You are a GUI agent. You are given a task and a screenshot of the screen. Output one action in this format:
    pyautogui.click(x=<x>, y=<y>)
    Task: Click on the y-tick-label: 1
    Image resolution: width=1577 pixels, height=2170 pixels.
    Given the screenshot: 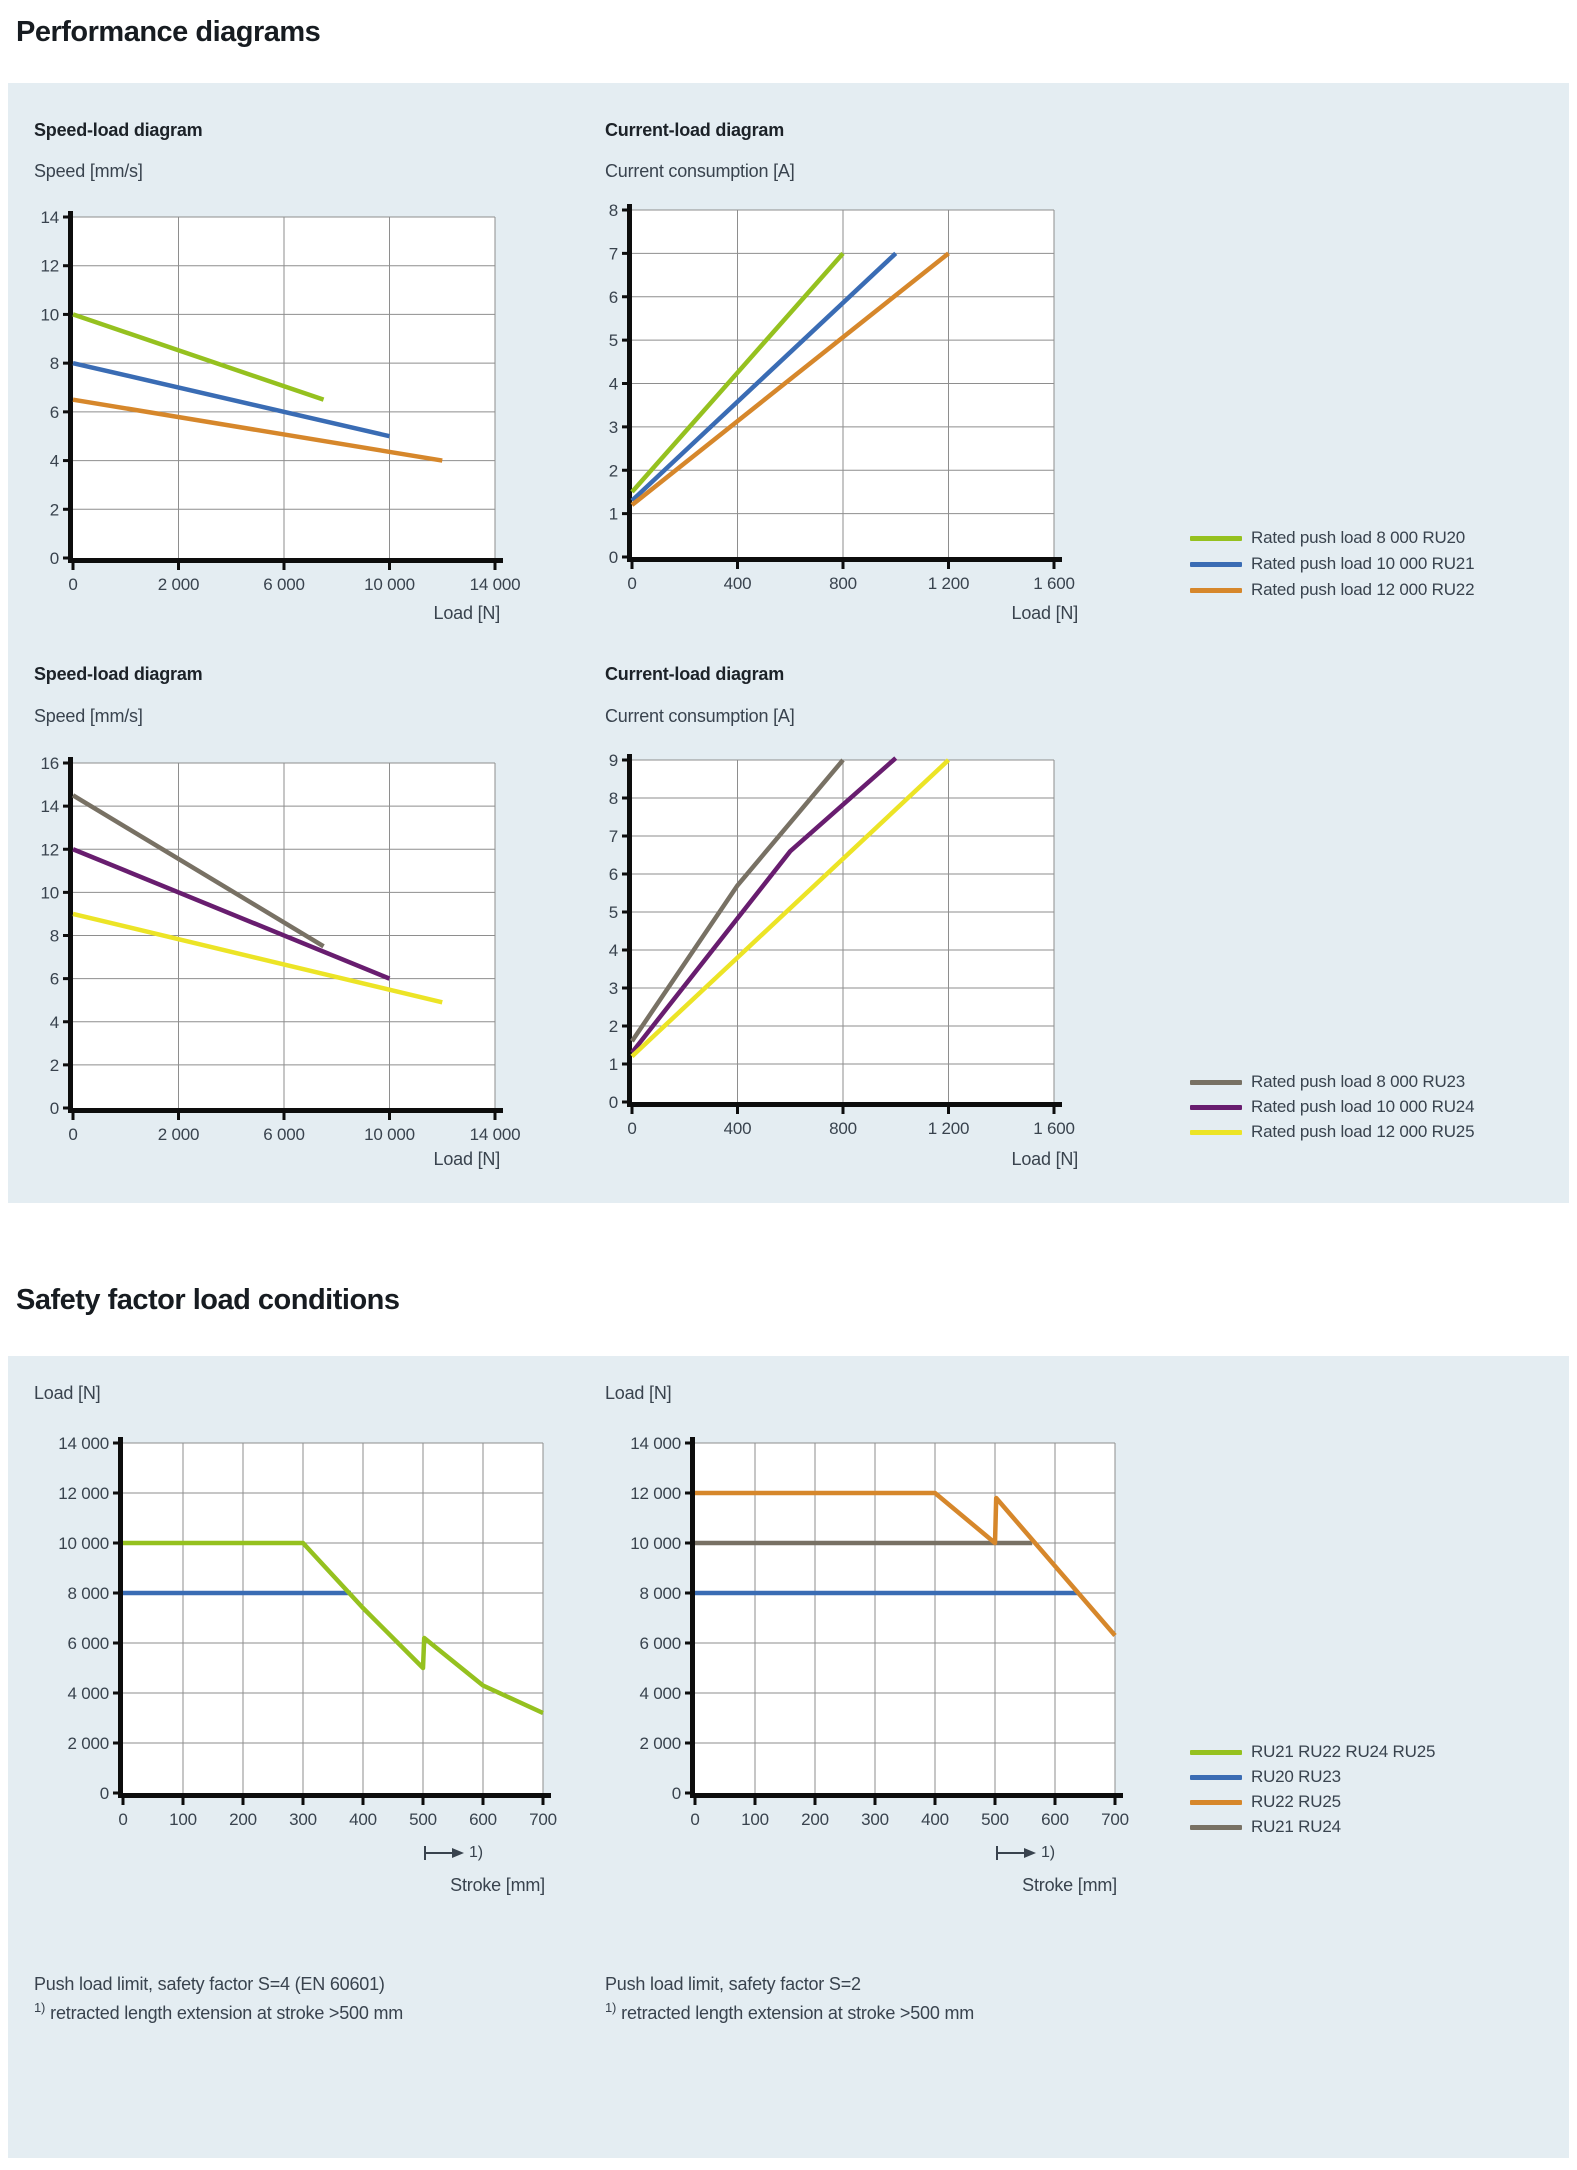 What is the action you would take?
    pyautogui.click(x=613, y=1064)
    